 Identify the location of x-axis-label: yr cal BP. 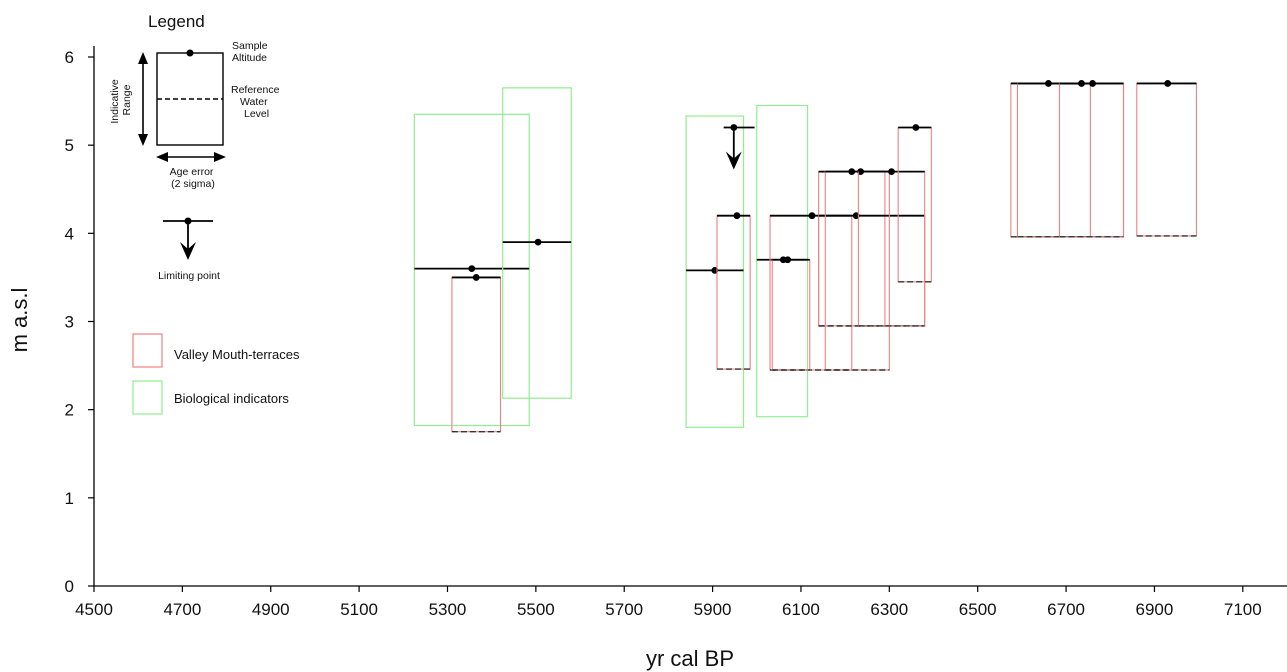
(690, 658).